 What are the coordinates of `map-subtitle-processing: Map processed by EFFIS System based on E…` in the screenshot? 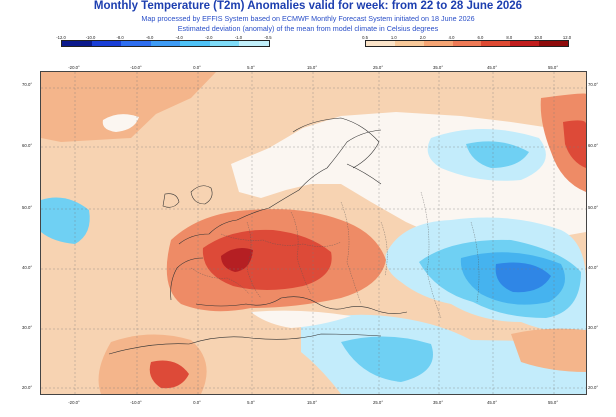 It's located at (308, 18).